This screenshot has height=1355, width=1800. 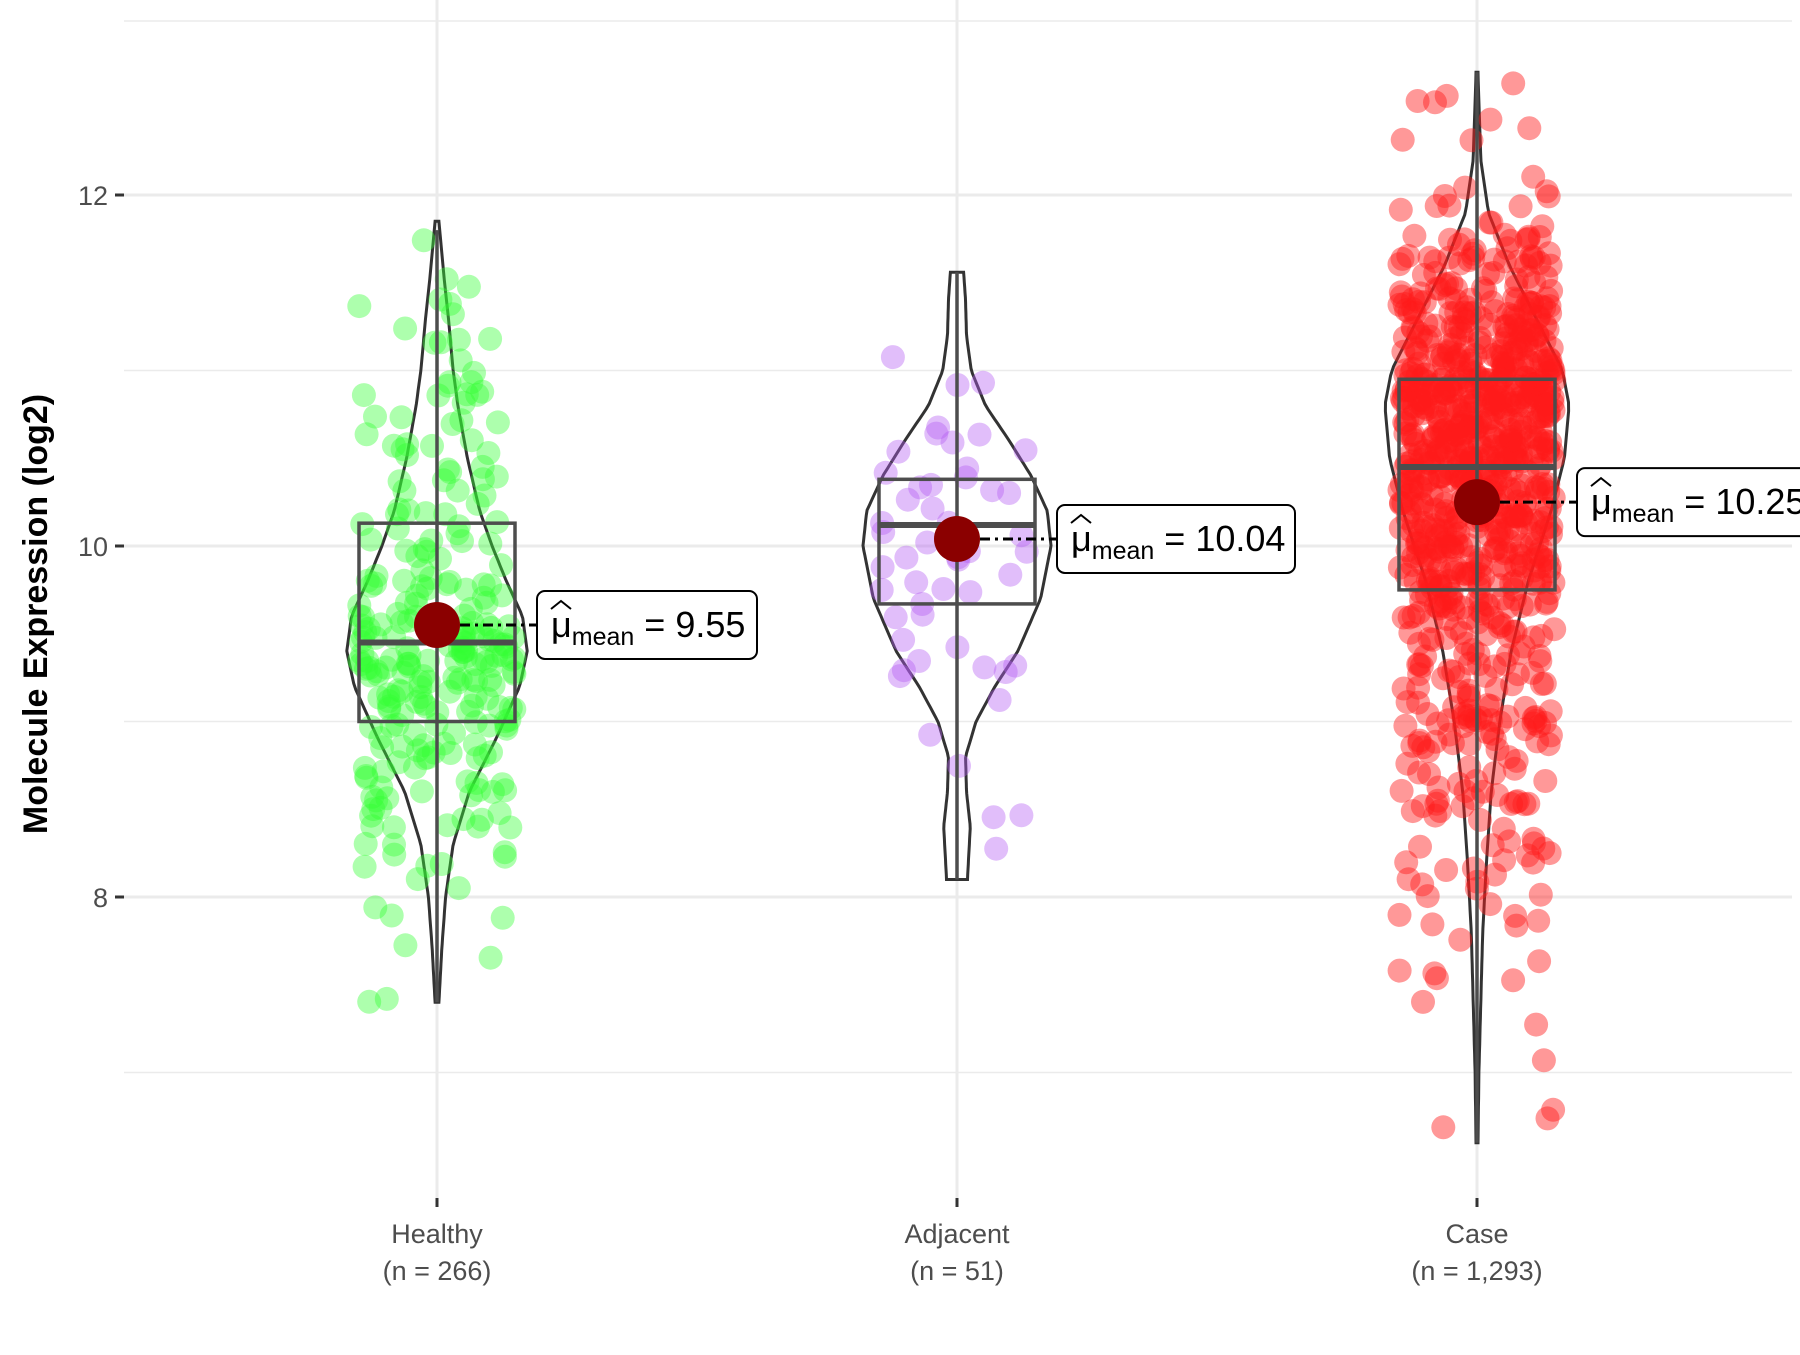 I want to click on x-tick-label-healthy: Healthy, so click(x=437, y=1234).